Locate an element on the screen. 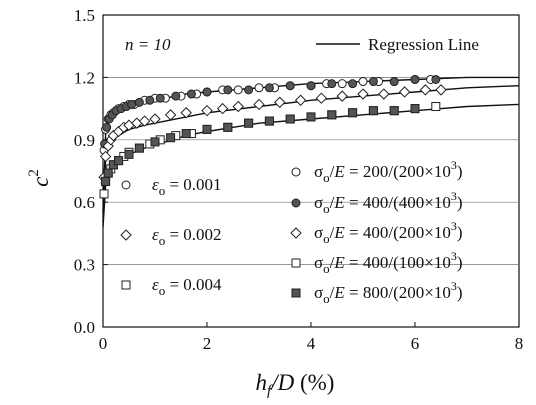 This screenshot has width=536, height=405. x-tick-label: 0 is located at coordinates (103, 343).